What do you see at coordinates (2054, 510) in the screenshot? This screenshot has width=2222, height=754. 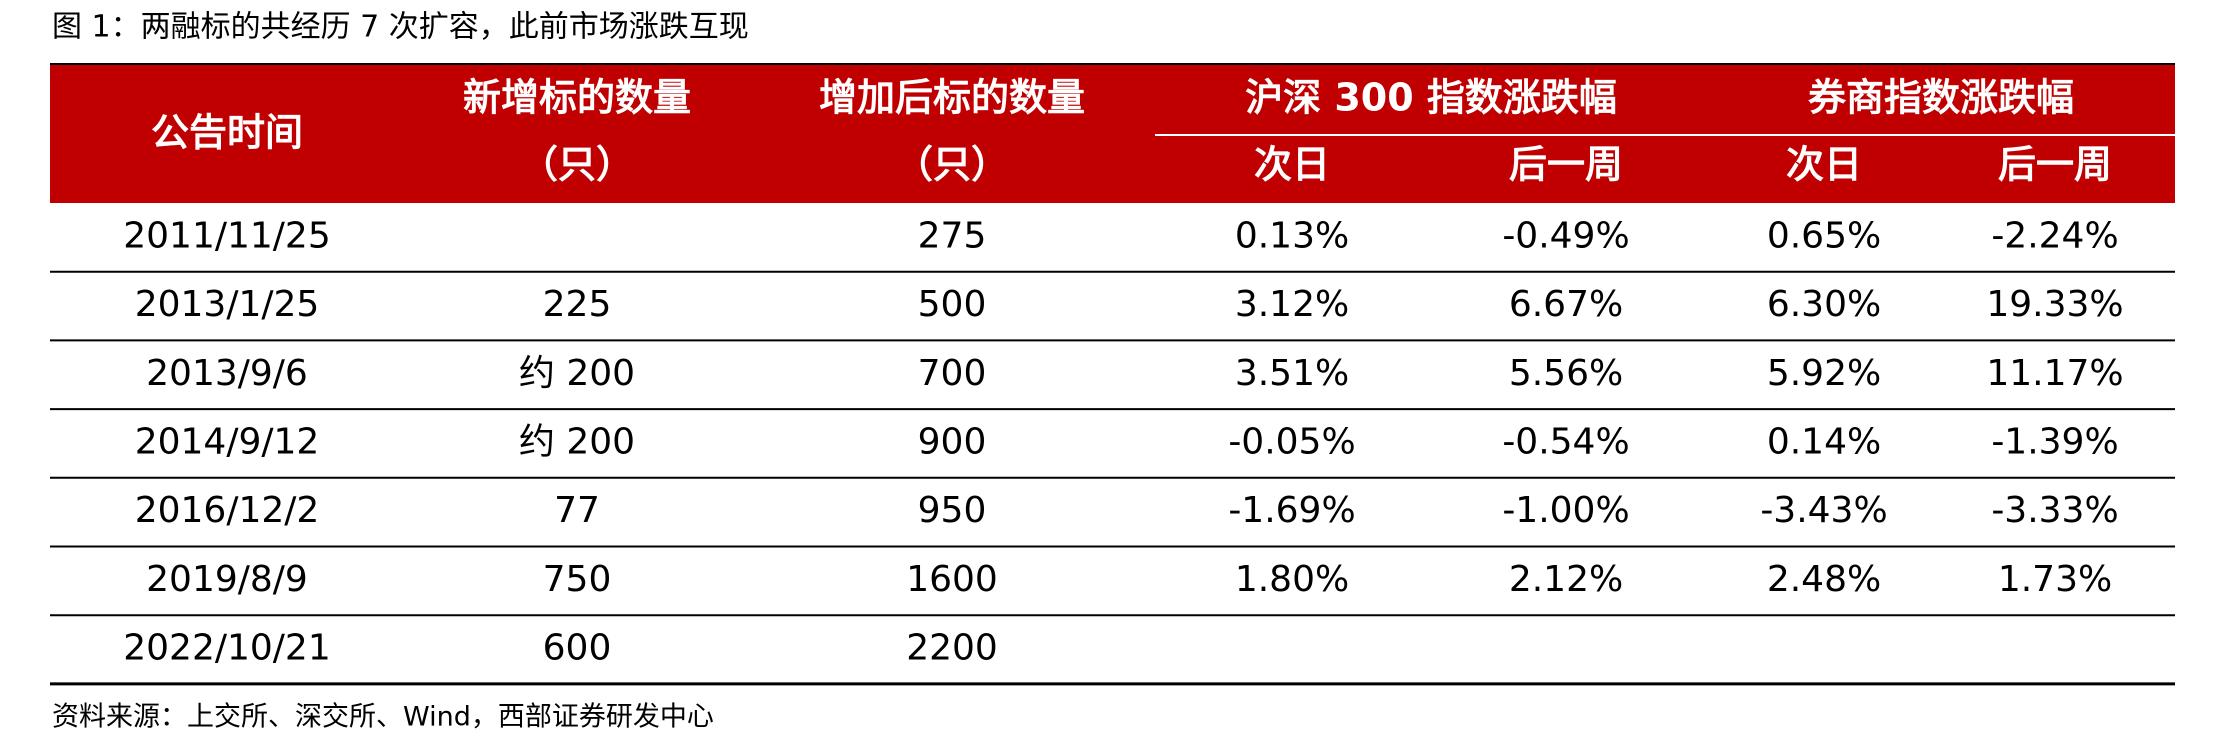 I see `cell: -3.33%` at bounding box center [2054, 510].